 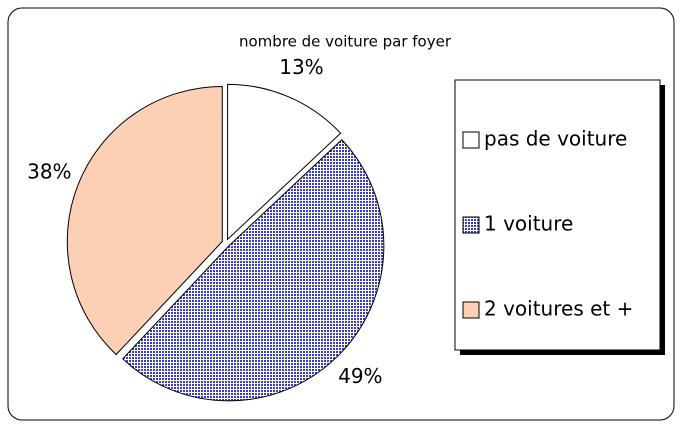 What do you see at coordinates (360, 376) in the screenshot?
I see `data-label: 49%` at bounding box center [360, 376].